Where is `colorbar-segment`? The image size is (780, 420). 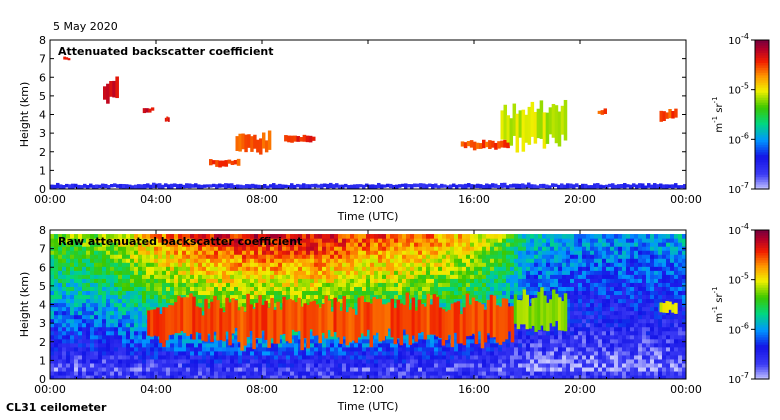 colorbar-segment is located at coordinates (762, 146).